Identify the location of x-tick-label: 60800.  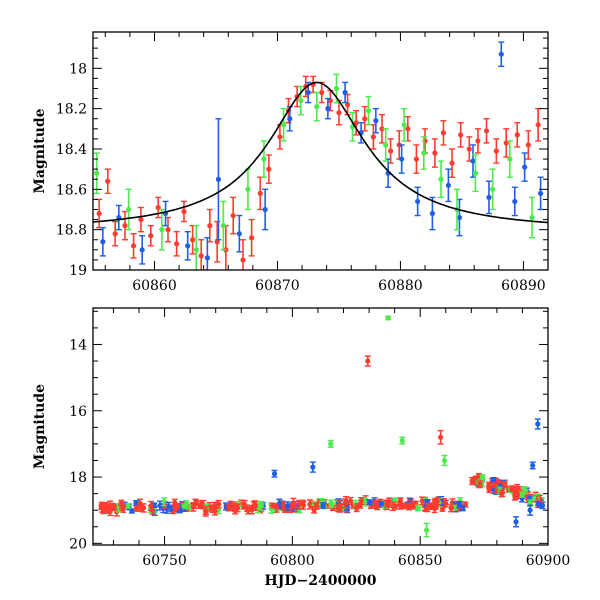
(292, 561).